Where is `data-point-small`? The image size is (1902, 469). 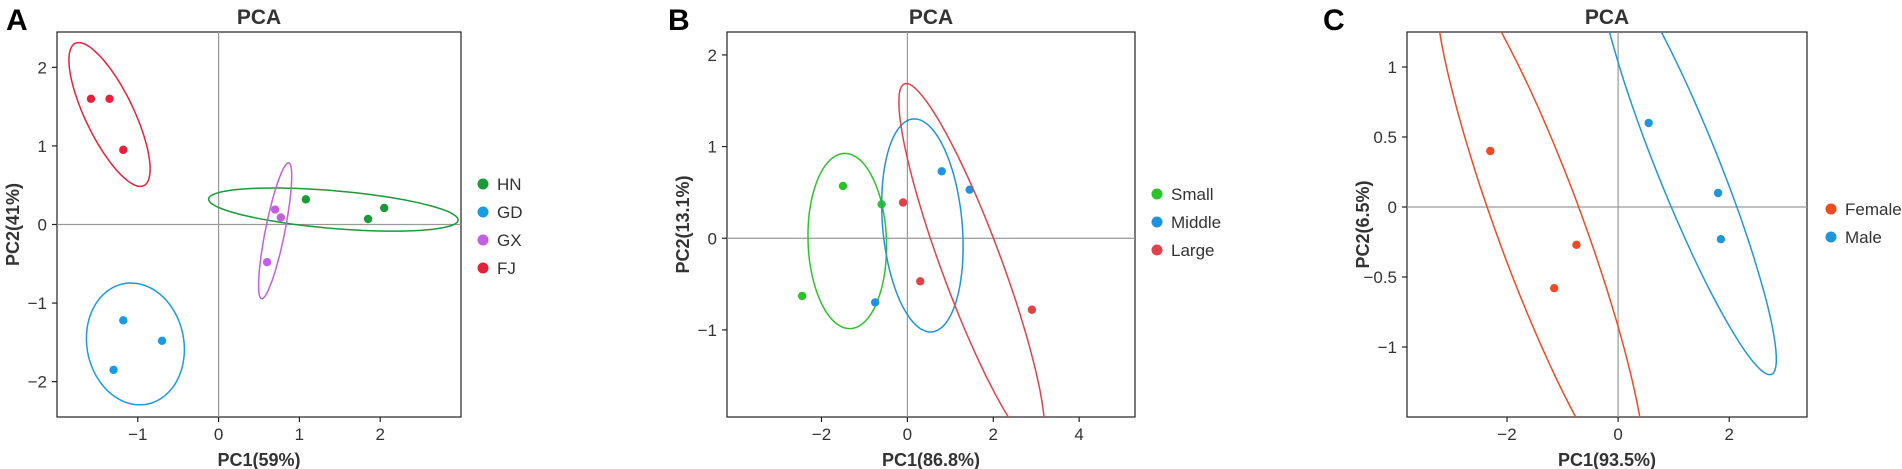 data-point-small is located at coordinates (843, 186).